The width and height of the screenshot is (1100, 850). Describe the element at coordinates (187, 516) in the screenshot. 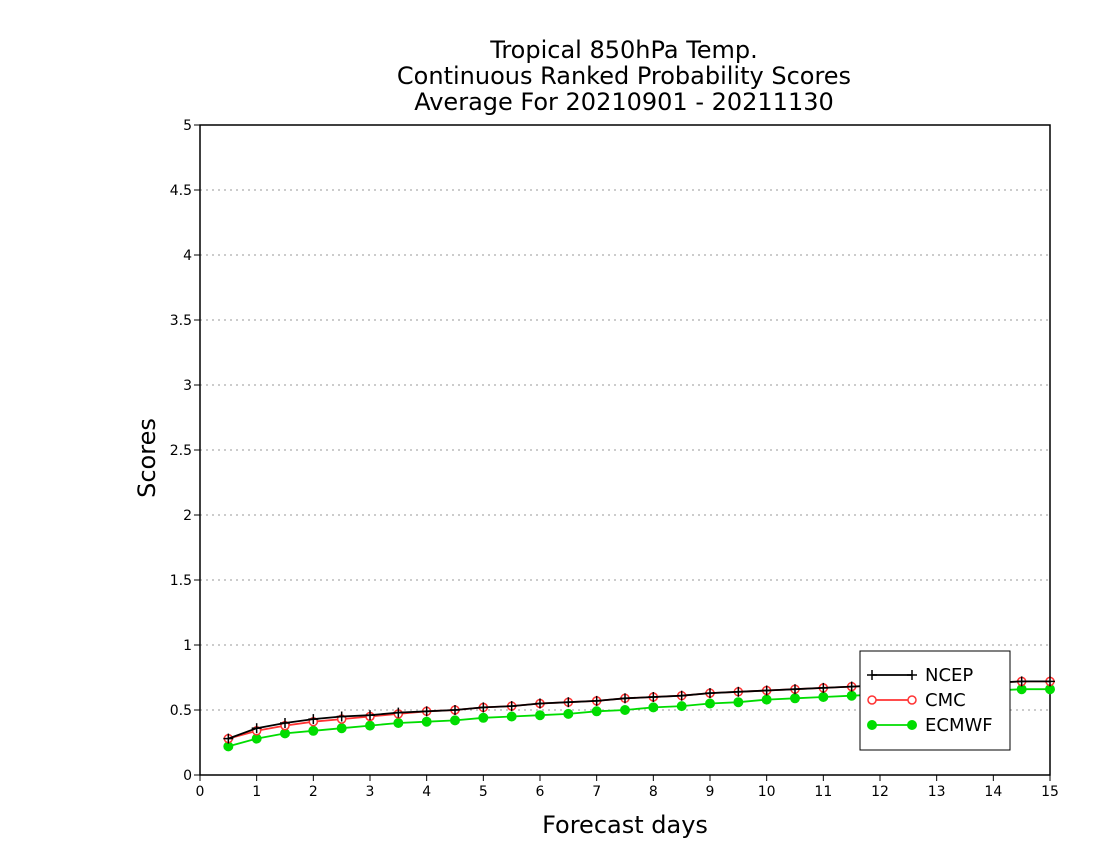

I see `y-tick-label: 2` at that location.